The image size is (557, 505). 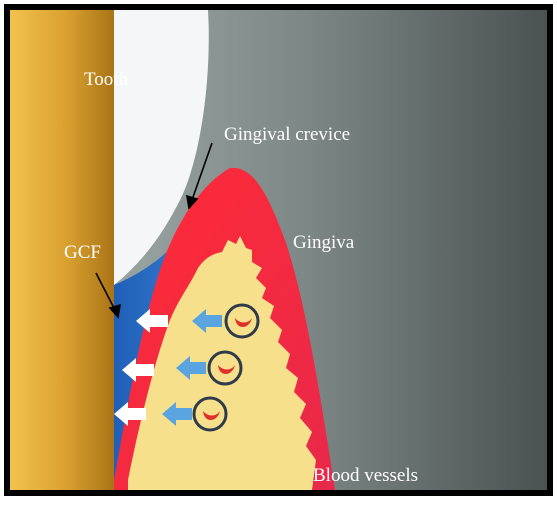 What do you see at coordinates (324, 242) in the screenshot?
I see `label-gingiva: Gingiva` at bounding box center [324, 242].